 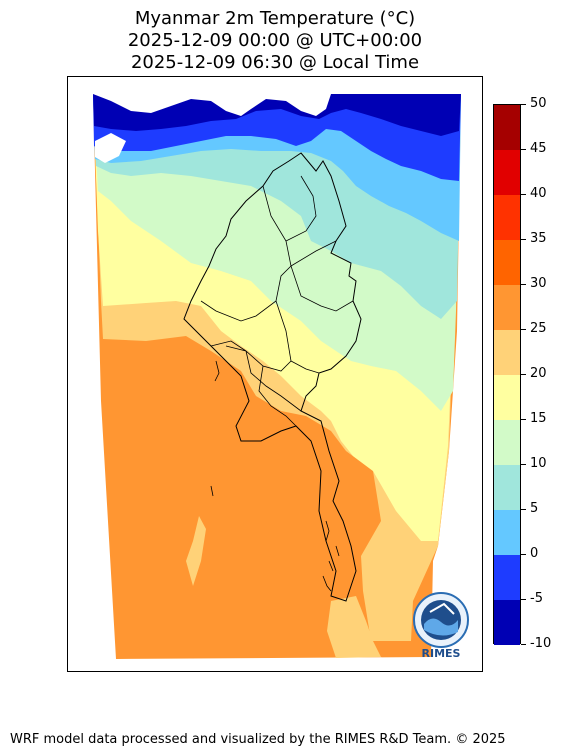 What do you see at coordinates (275, 476) in the screenshot?
I see `archipelago-islands` at bounding box center [275, 476].